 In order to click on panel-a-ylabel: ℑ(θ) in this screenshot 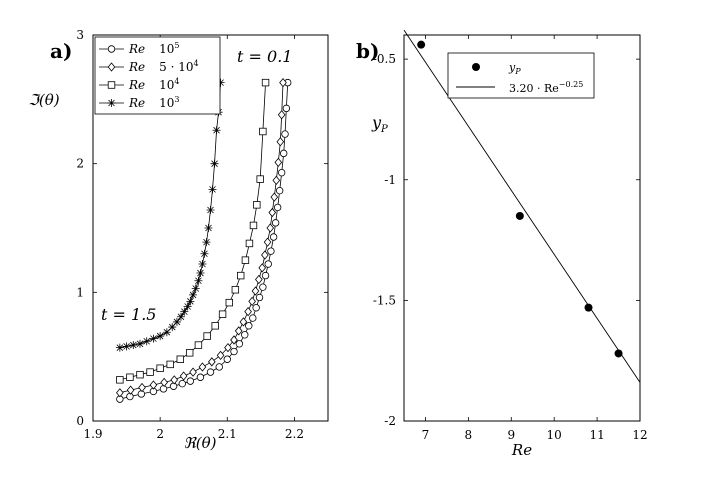, I will do `click(43, 100)`.